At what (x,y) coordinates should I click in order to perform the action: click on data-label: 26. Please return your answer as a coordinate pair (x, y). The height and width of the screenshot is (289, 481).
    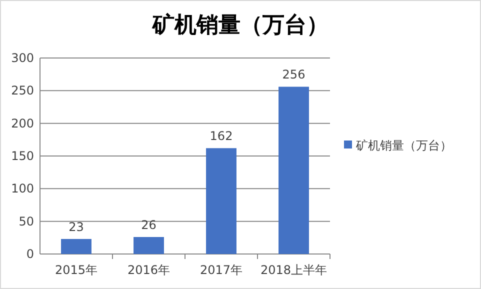
    Looking at the image, I should click on (148, 225).